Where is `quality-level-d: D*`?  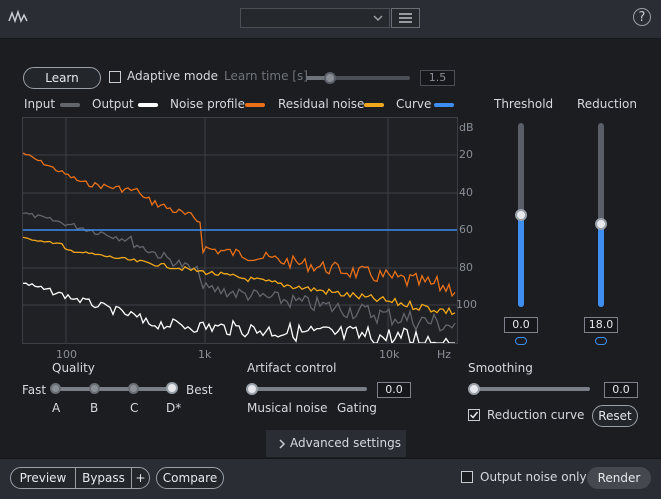 quality-level-d: D* is located at coordinates (174, 408).